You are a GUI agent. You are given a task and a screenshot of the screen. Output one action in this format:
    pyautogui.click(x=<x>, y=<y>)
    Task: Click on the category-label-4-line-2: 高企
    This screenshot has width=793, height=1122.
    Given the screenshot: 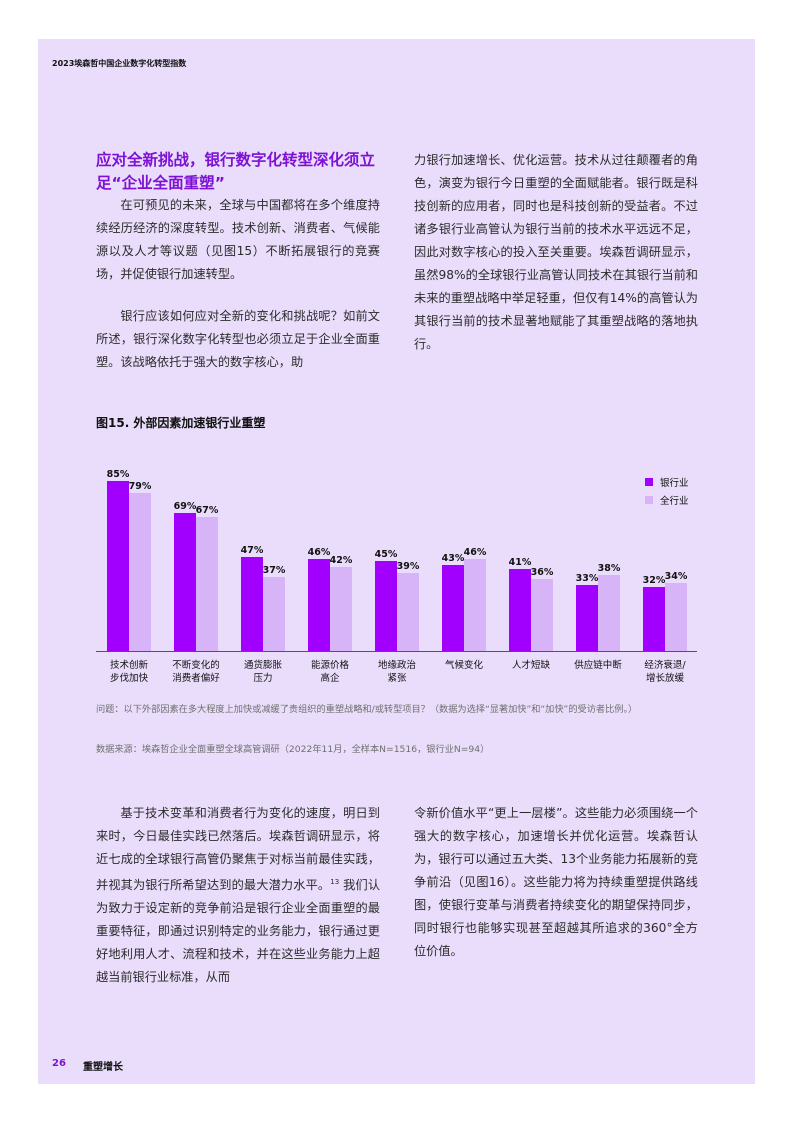 What is the action you would take?
    pyautogui.click(x=330, y=678)
    